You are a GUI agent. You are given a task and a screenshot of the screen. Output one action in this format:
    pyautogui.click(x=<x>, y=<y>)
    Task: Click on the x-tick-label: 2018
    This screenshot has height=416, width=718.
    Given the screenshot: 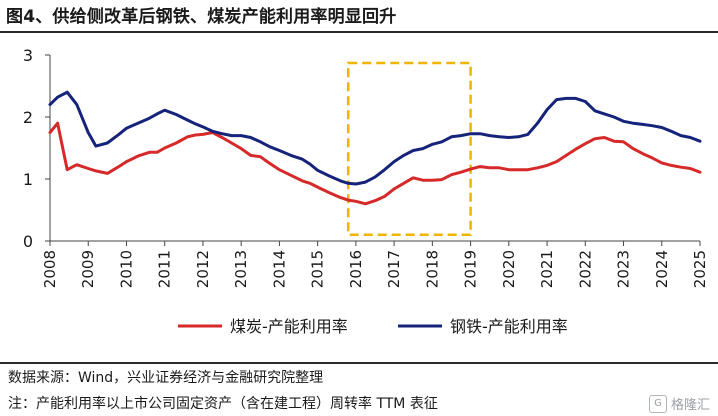 What is the action you would take?
    pyautogui.click(x=432, y=269)
    